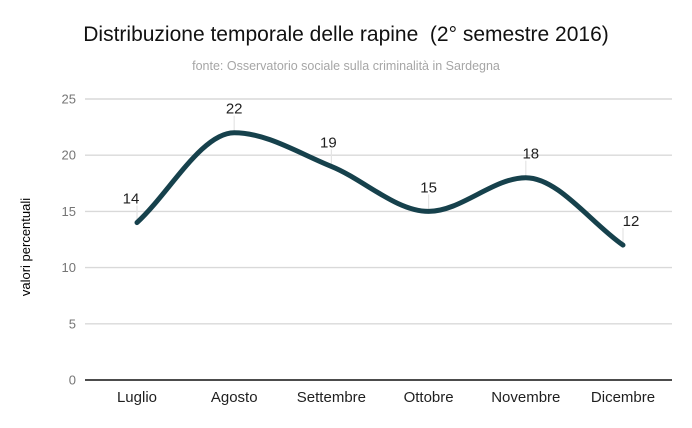 The height and width of the screenshot is (428, 692). Describe the element at coordinates (69, 267) in the screenshot. I see `y-tick-label: 10` at that location.